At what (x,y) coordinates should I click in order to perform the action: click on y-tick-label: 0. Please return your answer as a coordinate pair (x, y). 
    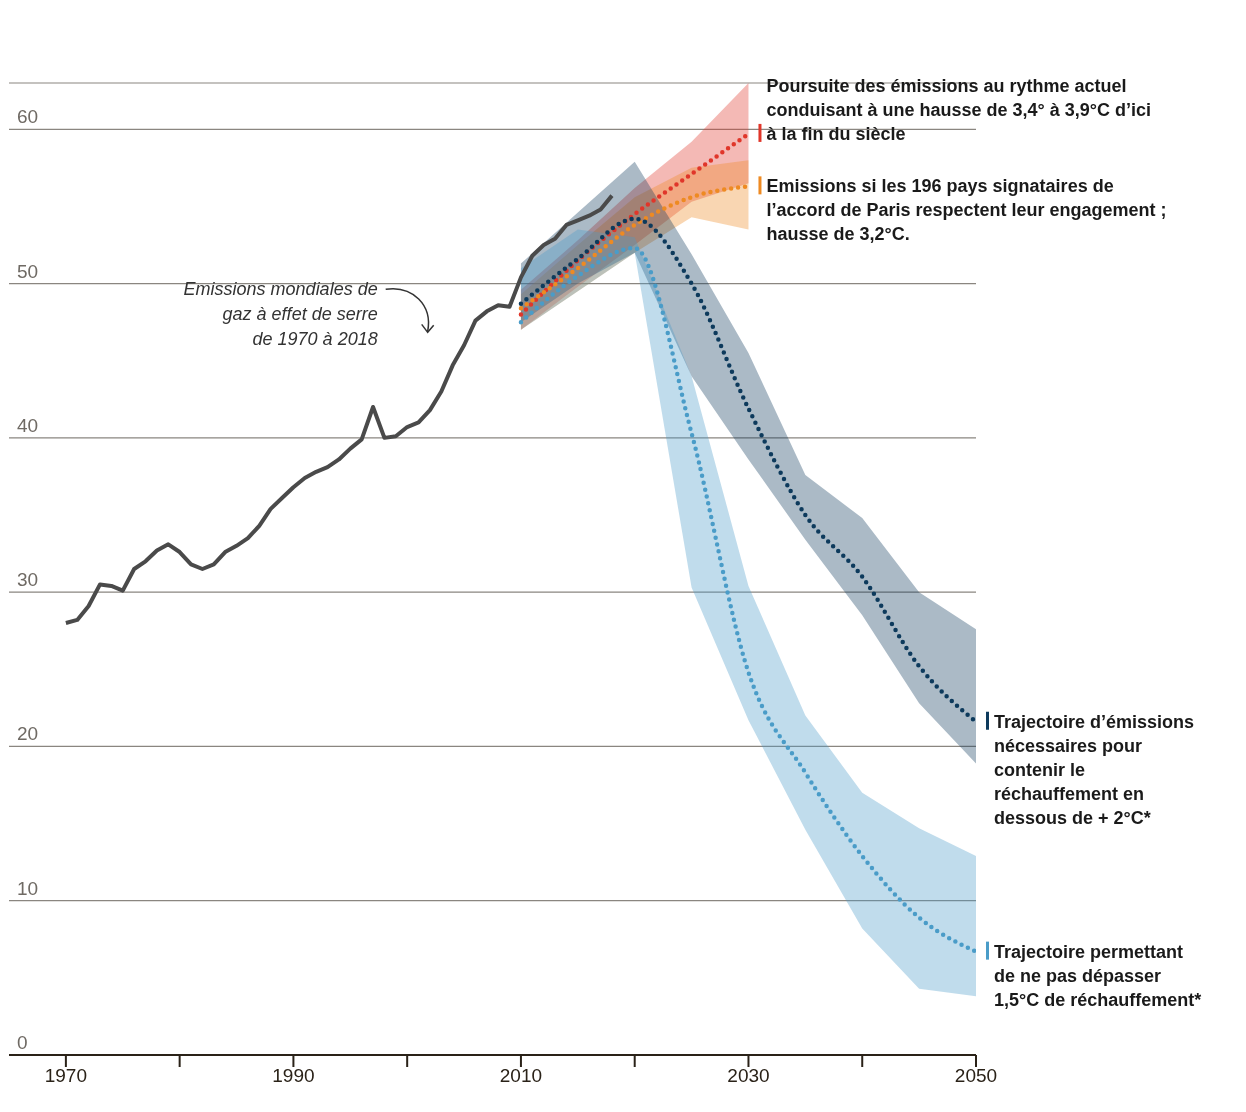
    Looking at the image, I should click on (22, 1042).